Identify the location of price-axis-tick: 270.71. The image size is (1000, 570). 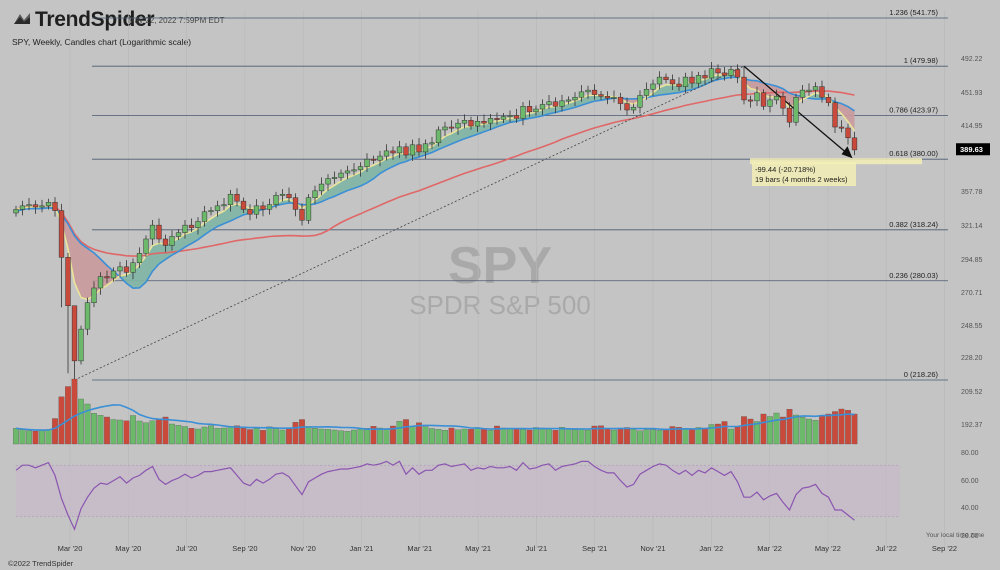
(972, 293).